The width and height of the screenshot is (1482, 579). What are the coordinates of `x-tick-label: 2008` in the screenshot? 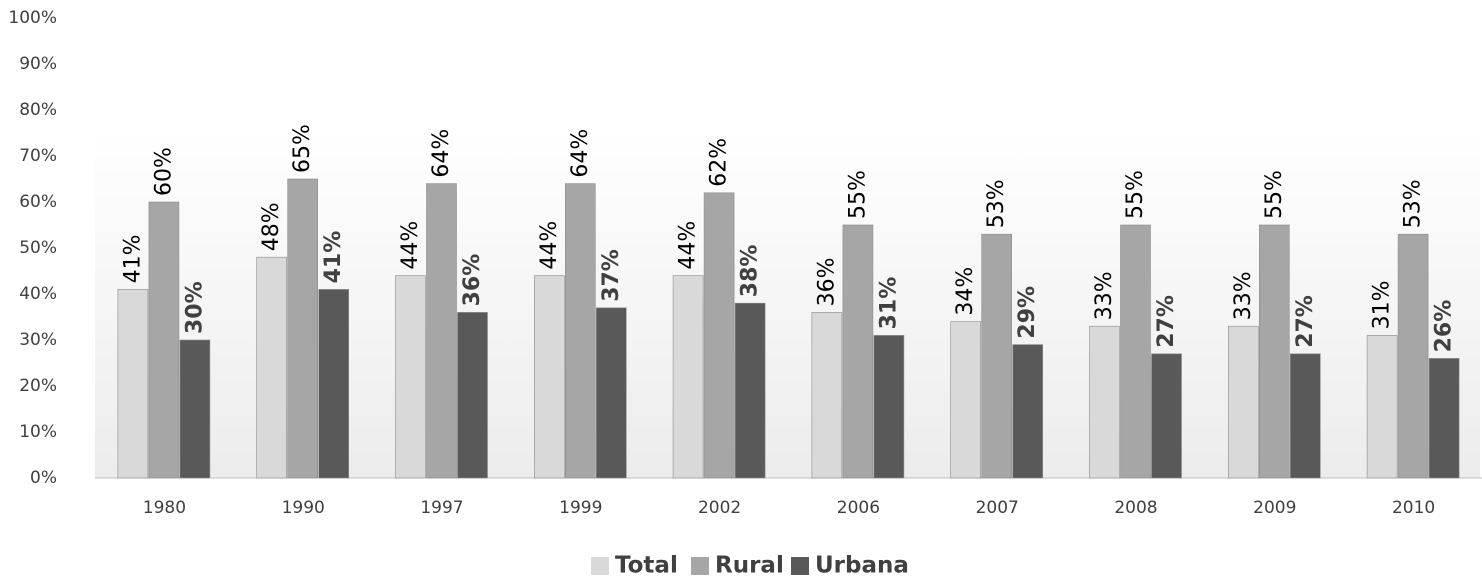 It's located at (1135, 508).